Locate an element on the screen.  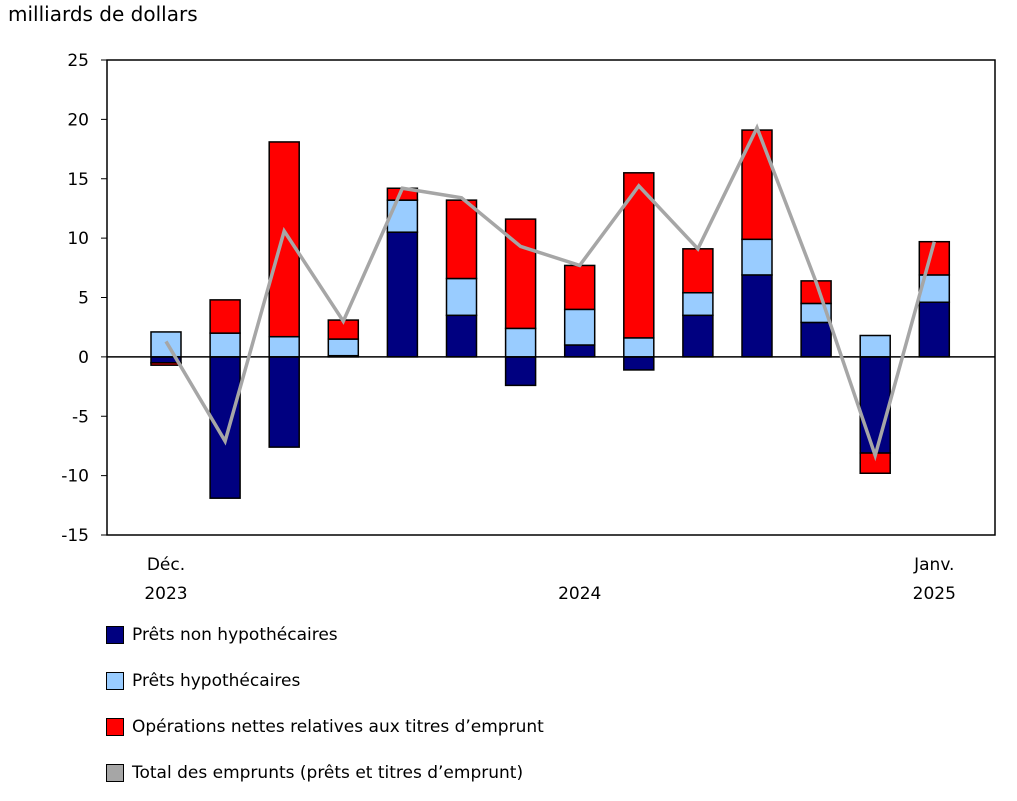
legend-item: Prêts non hypothécaires is located at coordinates (222, 635).